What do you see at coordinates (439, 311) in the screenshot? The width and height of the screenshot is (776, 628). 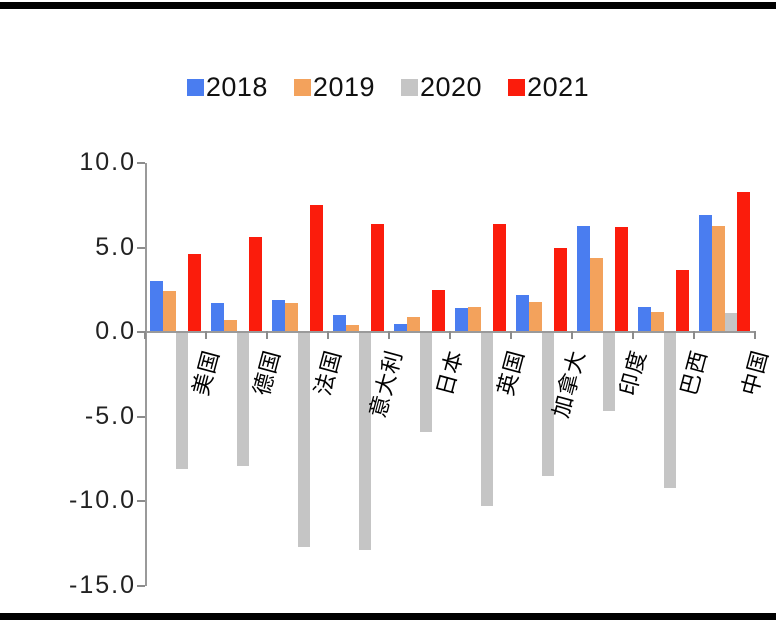 I see `bar-2021-日本` at bounding box center [439, 311].